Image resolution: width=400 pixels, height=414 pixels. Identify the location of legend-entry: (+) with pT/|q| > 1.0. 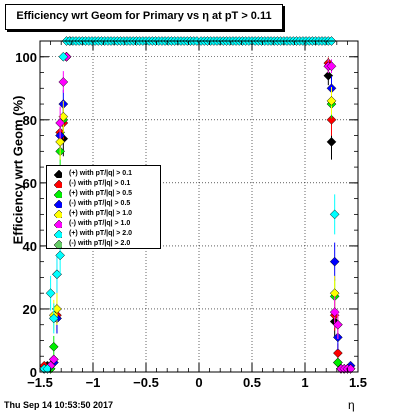
(103, 214).